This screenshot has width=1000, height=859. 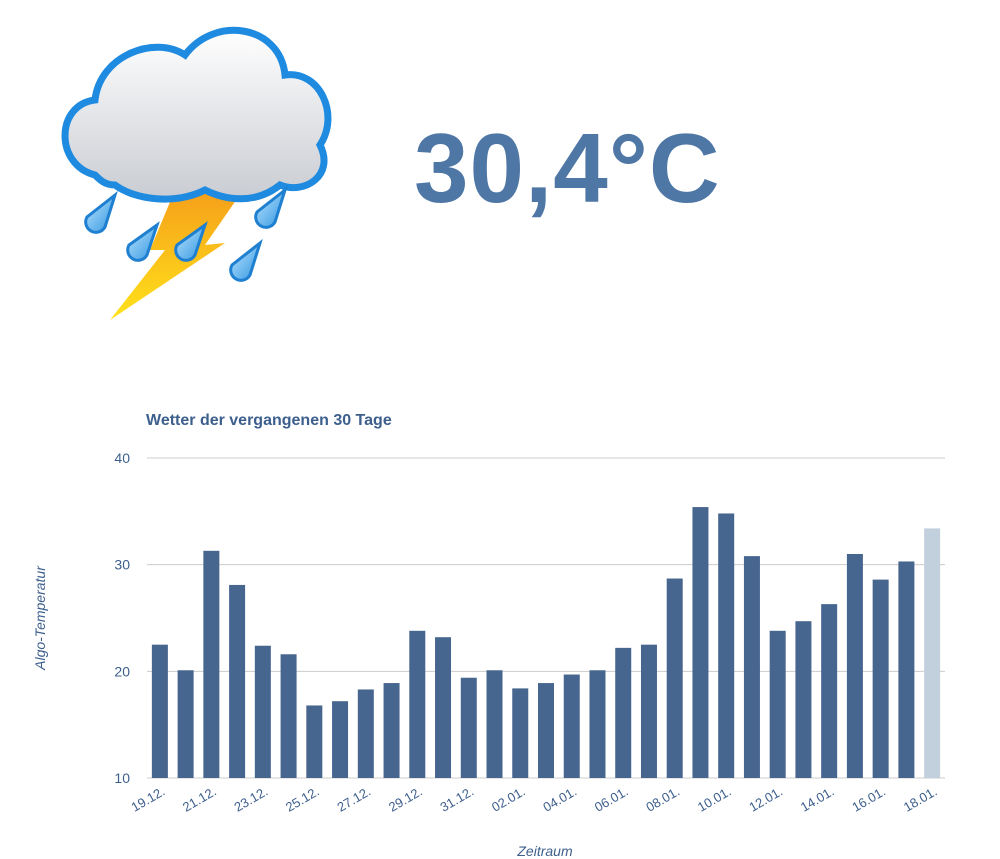 I want to click on bar-16.01., so click(x=880, y=678).